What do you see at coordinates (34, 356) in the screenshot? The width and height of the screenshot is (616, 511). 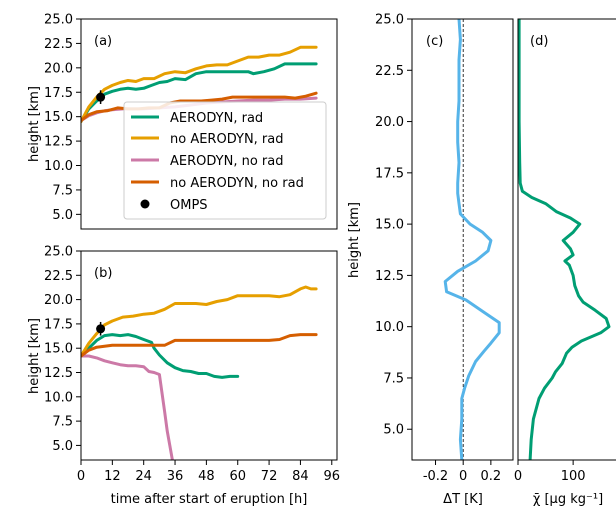 I see `panel-b-ylabel: height [km]` at bounding box center [34, 356].